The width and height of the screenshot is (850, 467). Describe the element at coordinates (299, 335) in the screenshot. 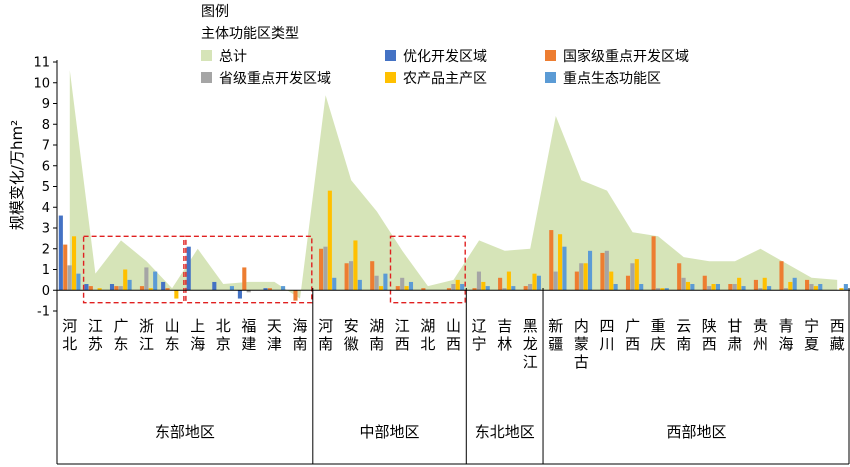

I see `province-label-海南: 海南` at that location.